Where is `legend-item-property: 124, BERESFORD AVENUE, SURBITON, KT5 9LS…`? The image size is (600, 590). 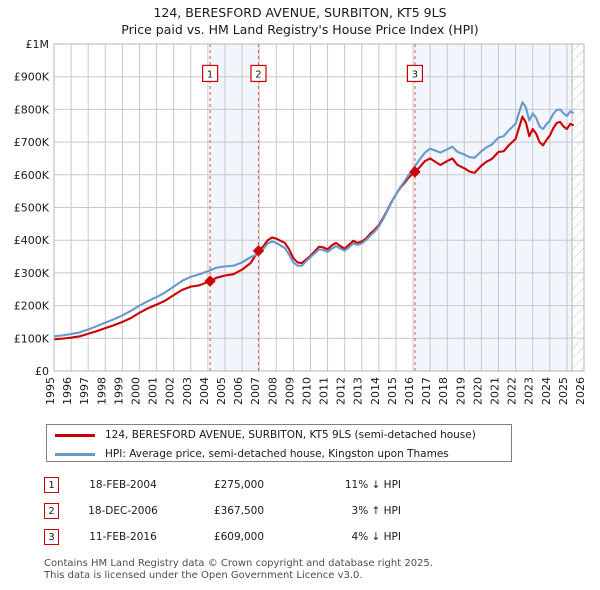
legend-item-property: 124, BERESFORD AVENUE, SURBITON, KT5 9LS… is located at coordinates (279, 435).